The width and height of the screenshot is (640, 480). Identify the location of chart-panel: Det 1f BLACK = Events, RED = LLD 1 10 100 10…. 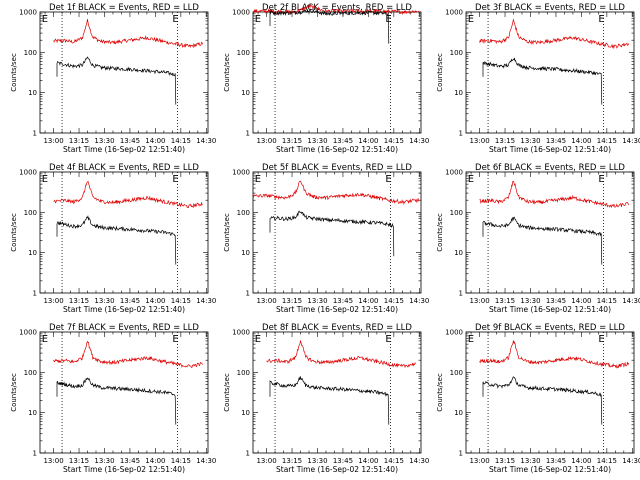
(113, 78).